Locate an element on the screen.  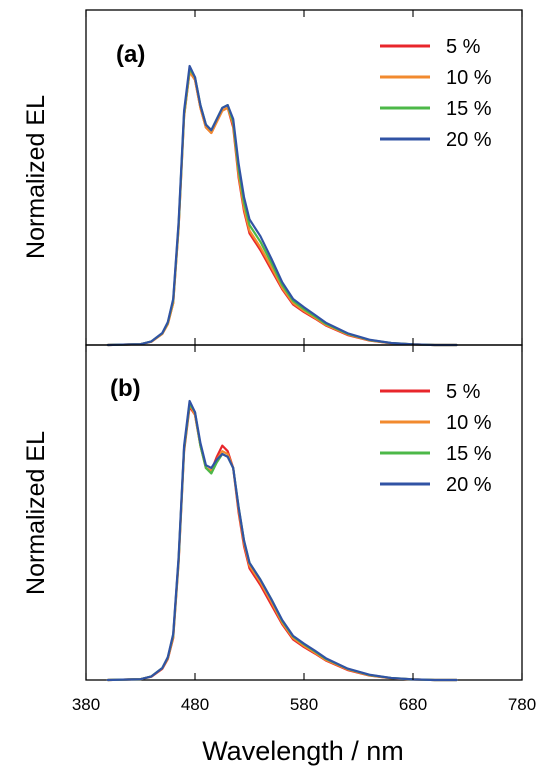
x-tick-label-580: 580 is located at coordinates (304, 704).